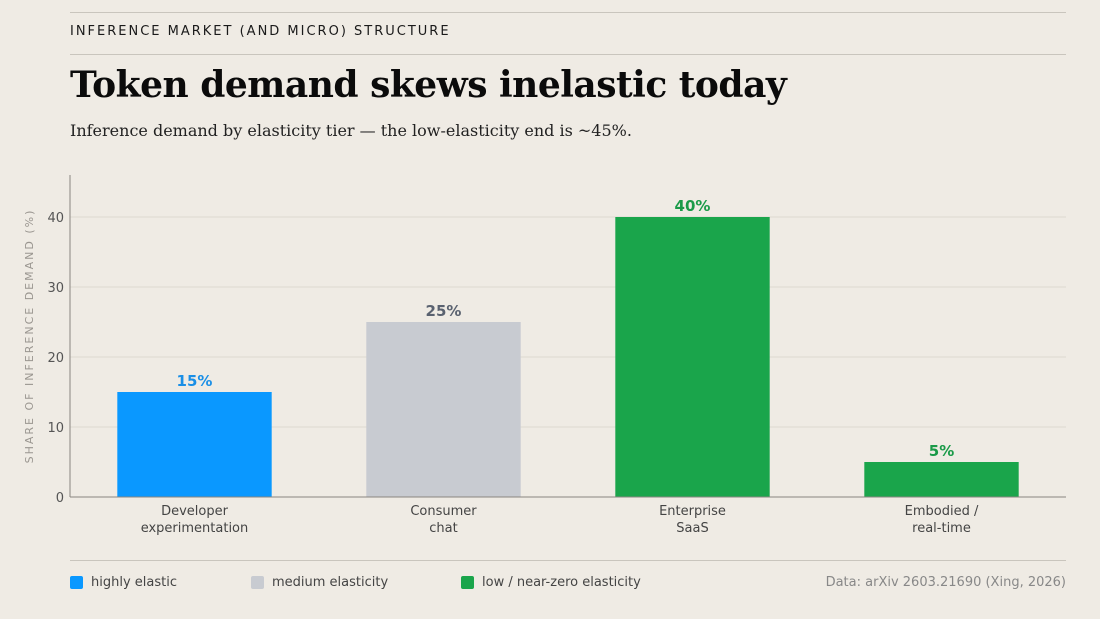 Image resolution: width=1100 pixels, height=619 pixels. What do you see at coordinates (945, 582) in the screenshot?
I see `source-note: Data: arXiv 2603.21690 (Xing, 2026)` at bounding box center [945, 582].